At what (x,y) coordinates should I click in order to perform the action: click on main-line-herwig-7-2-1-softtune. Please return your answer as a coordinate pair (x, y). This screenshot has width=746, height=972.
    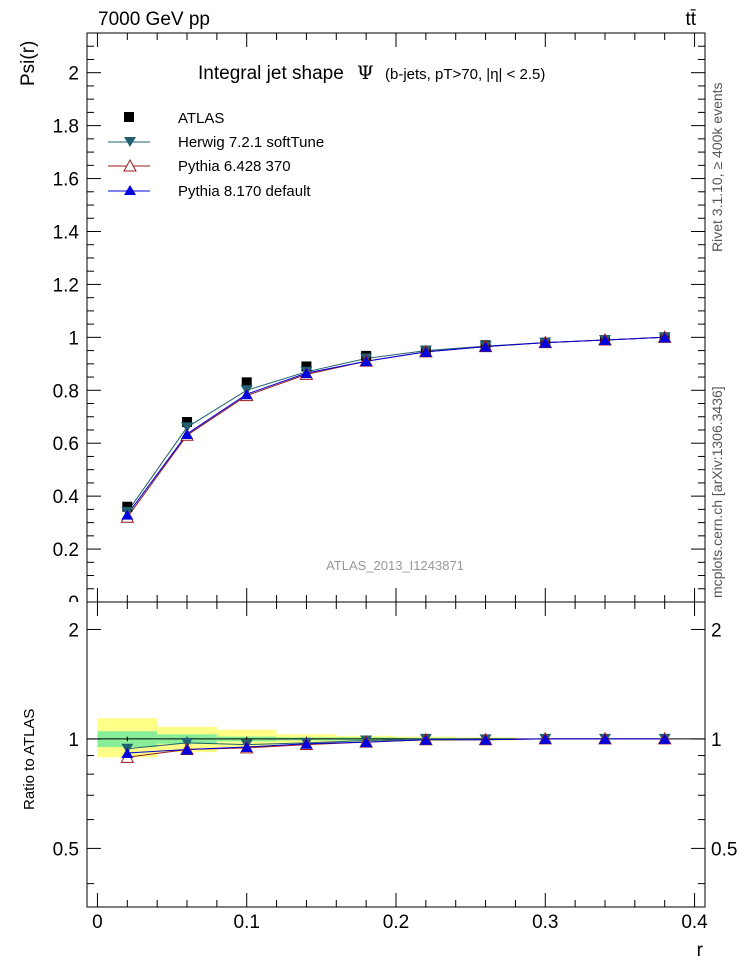
    Looking at the image, I should click on (395, 424).